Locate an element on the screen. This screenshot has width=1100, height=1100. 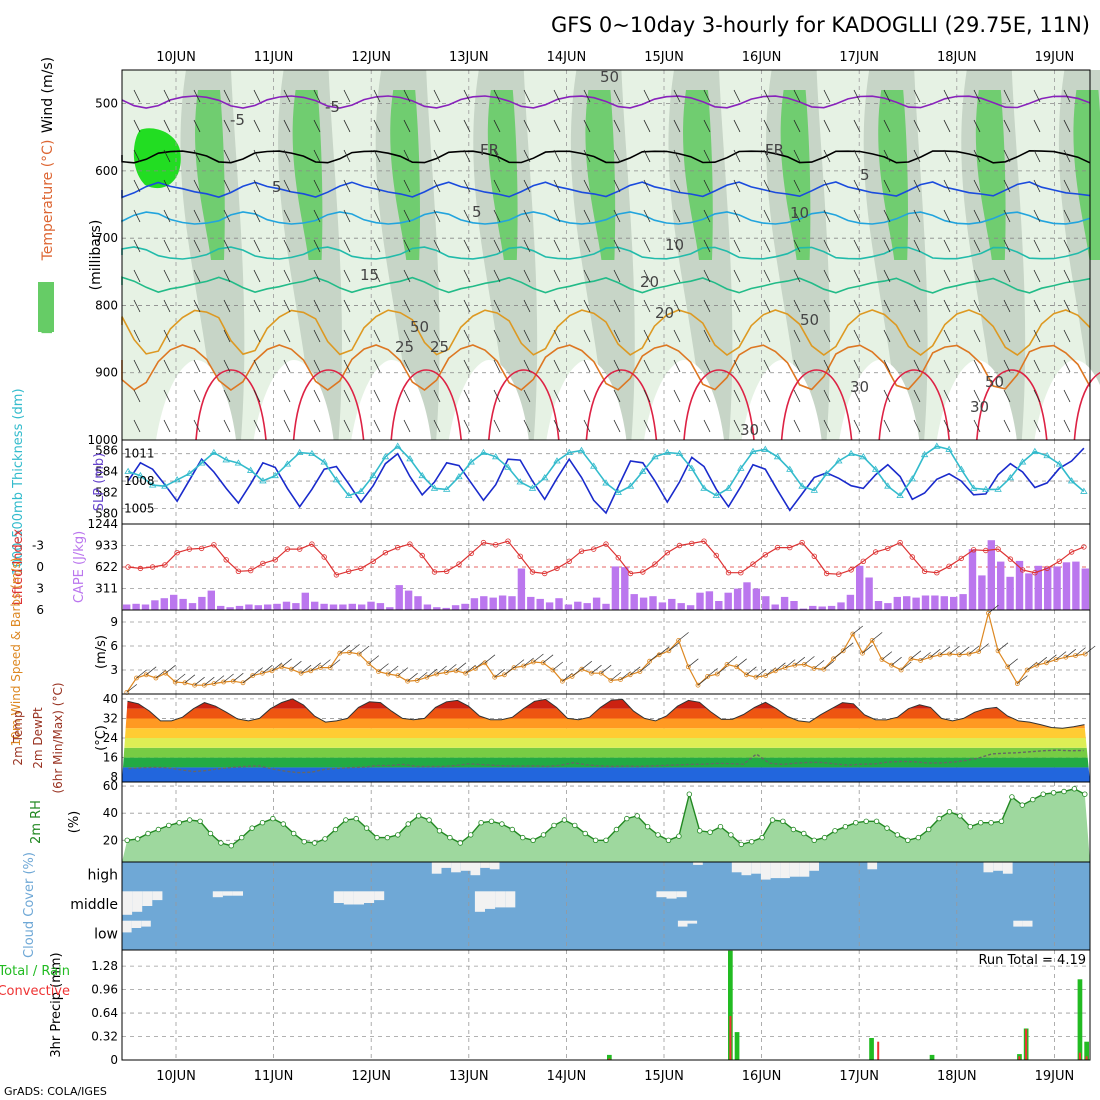
panel-label: Convective is located at coordinates (35, 991).